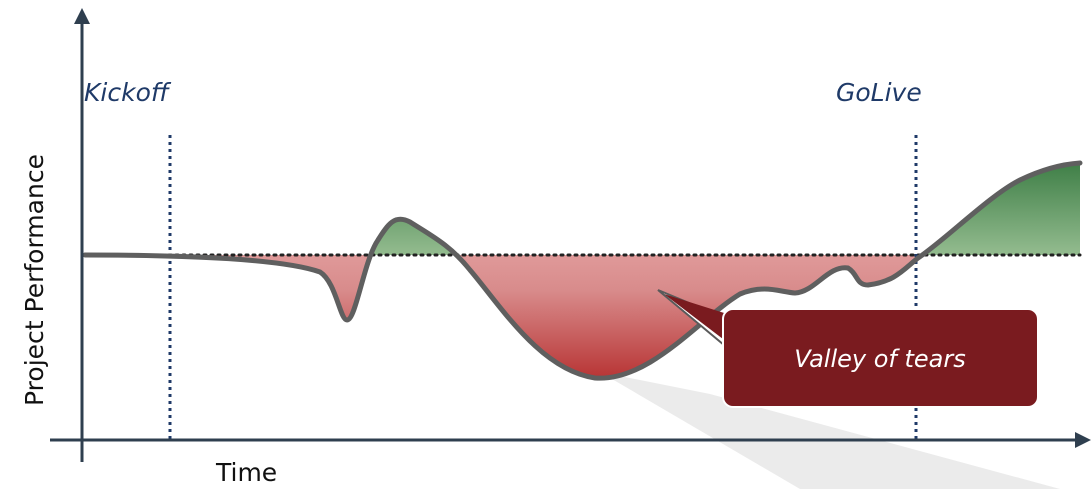 The image size is (1091, 489). Describe the element at coordinates (82, 16) in the screenshot. I see `y-axis-arrow-icon` at that location.